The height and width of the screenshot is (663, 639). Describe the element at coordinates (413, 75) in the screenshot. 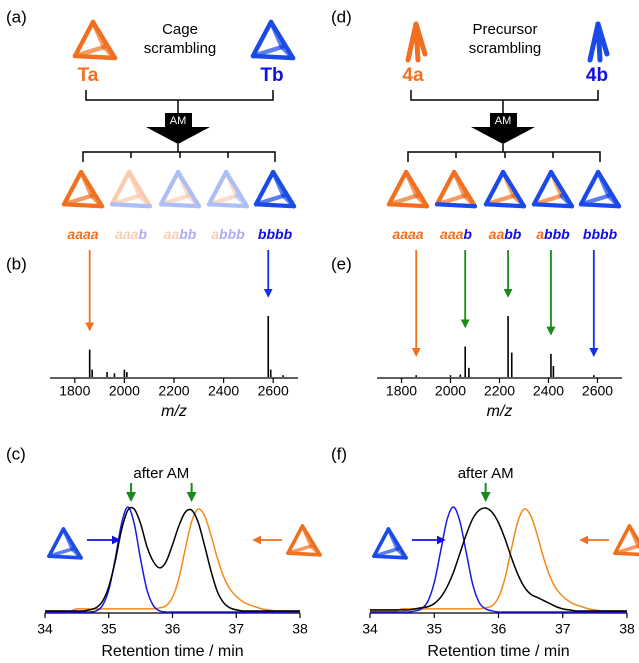

I see `precursor-label: 4a` at that location.